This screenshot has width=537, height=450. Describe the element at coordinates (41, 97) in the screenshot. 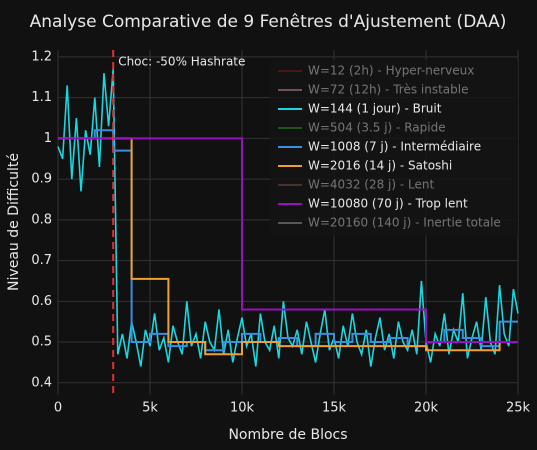

I see `y-tick-label: 1.1` at that location.